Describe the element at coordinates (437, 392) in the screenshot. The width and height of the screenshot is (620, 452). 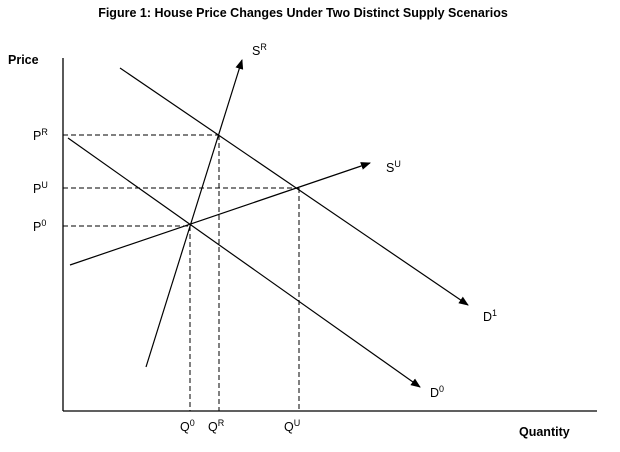
I see `curve-label-d0: D0` at that location.